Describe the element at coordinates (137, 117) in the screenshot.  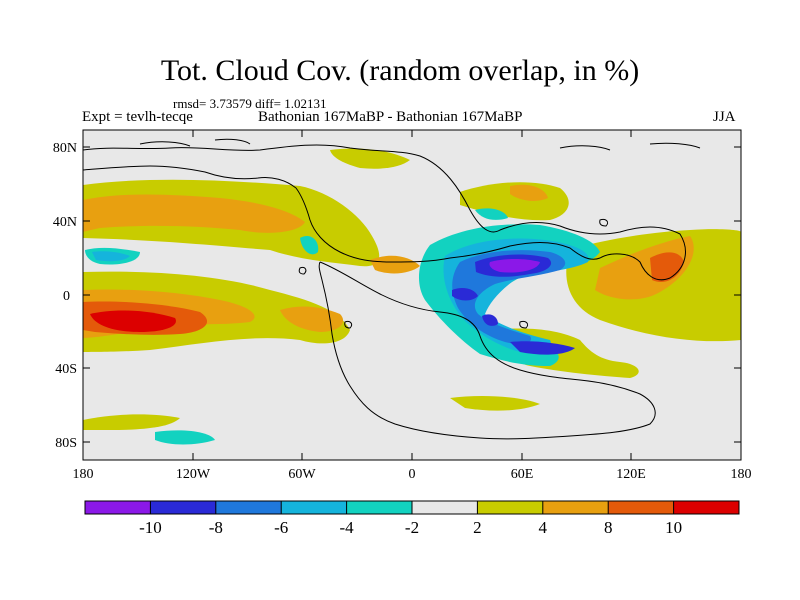
I see `experiment-label: Expt = tevlh-tecqe` at that location.